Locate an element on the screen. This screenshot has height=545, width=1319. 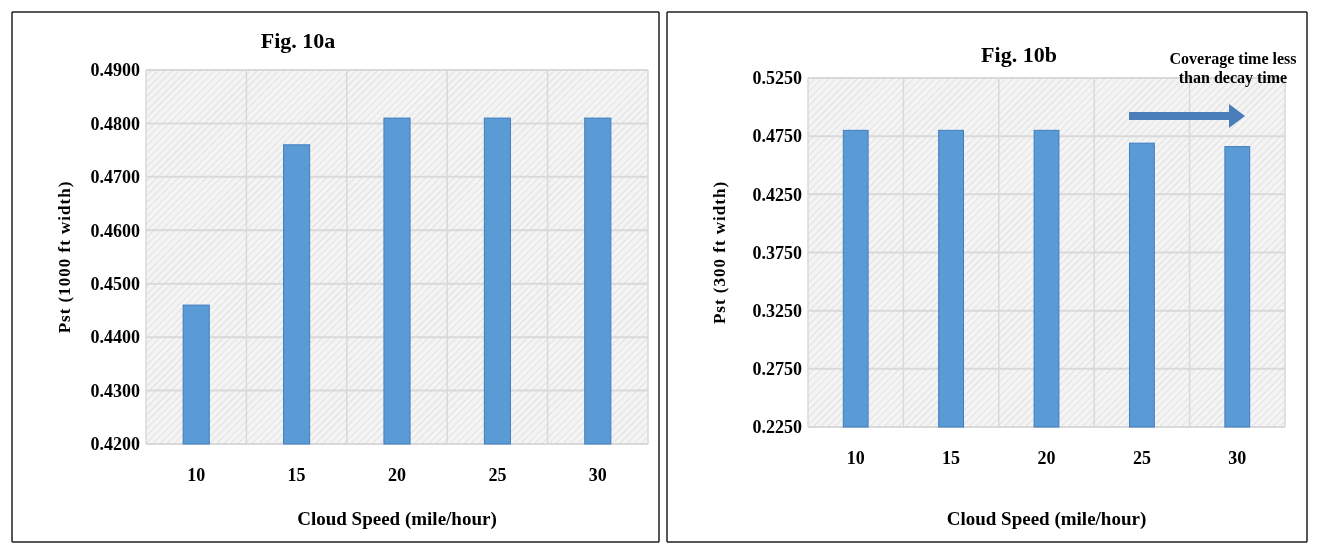
y-axis-title: Pst (300 ft width) is located at coordinates (719, 252).